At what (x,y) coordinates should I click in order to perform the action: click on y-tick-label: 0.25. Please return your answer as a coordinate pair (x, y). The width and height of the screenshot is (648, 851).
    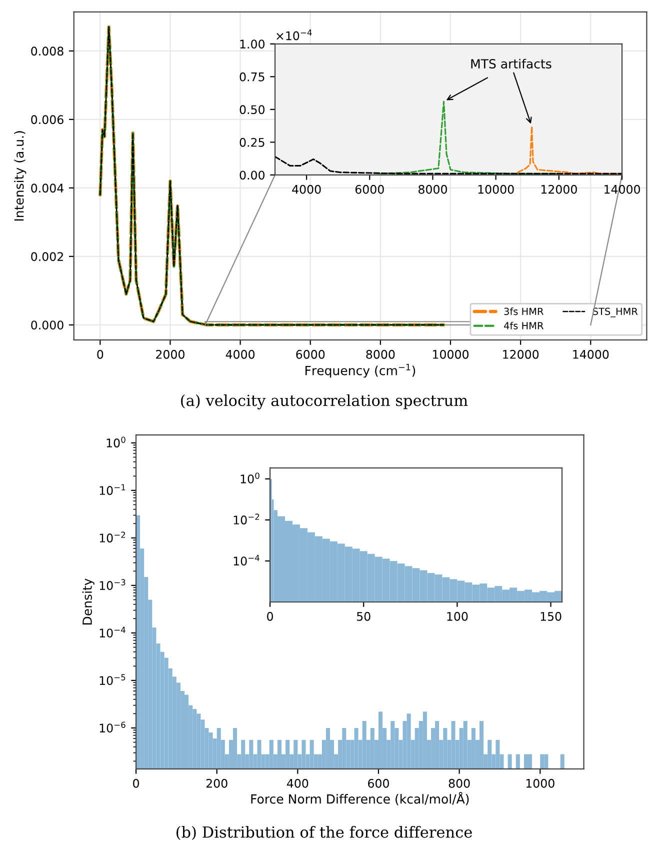
    Looking at the image, I should click on (252, 142).